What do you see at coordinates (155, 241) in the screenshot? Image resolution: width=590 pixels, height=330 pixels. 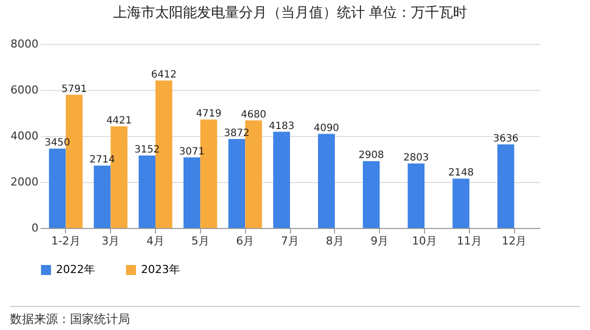 I see `x-tick-label: 4月` at bounding box center [155, 241].